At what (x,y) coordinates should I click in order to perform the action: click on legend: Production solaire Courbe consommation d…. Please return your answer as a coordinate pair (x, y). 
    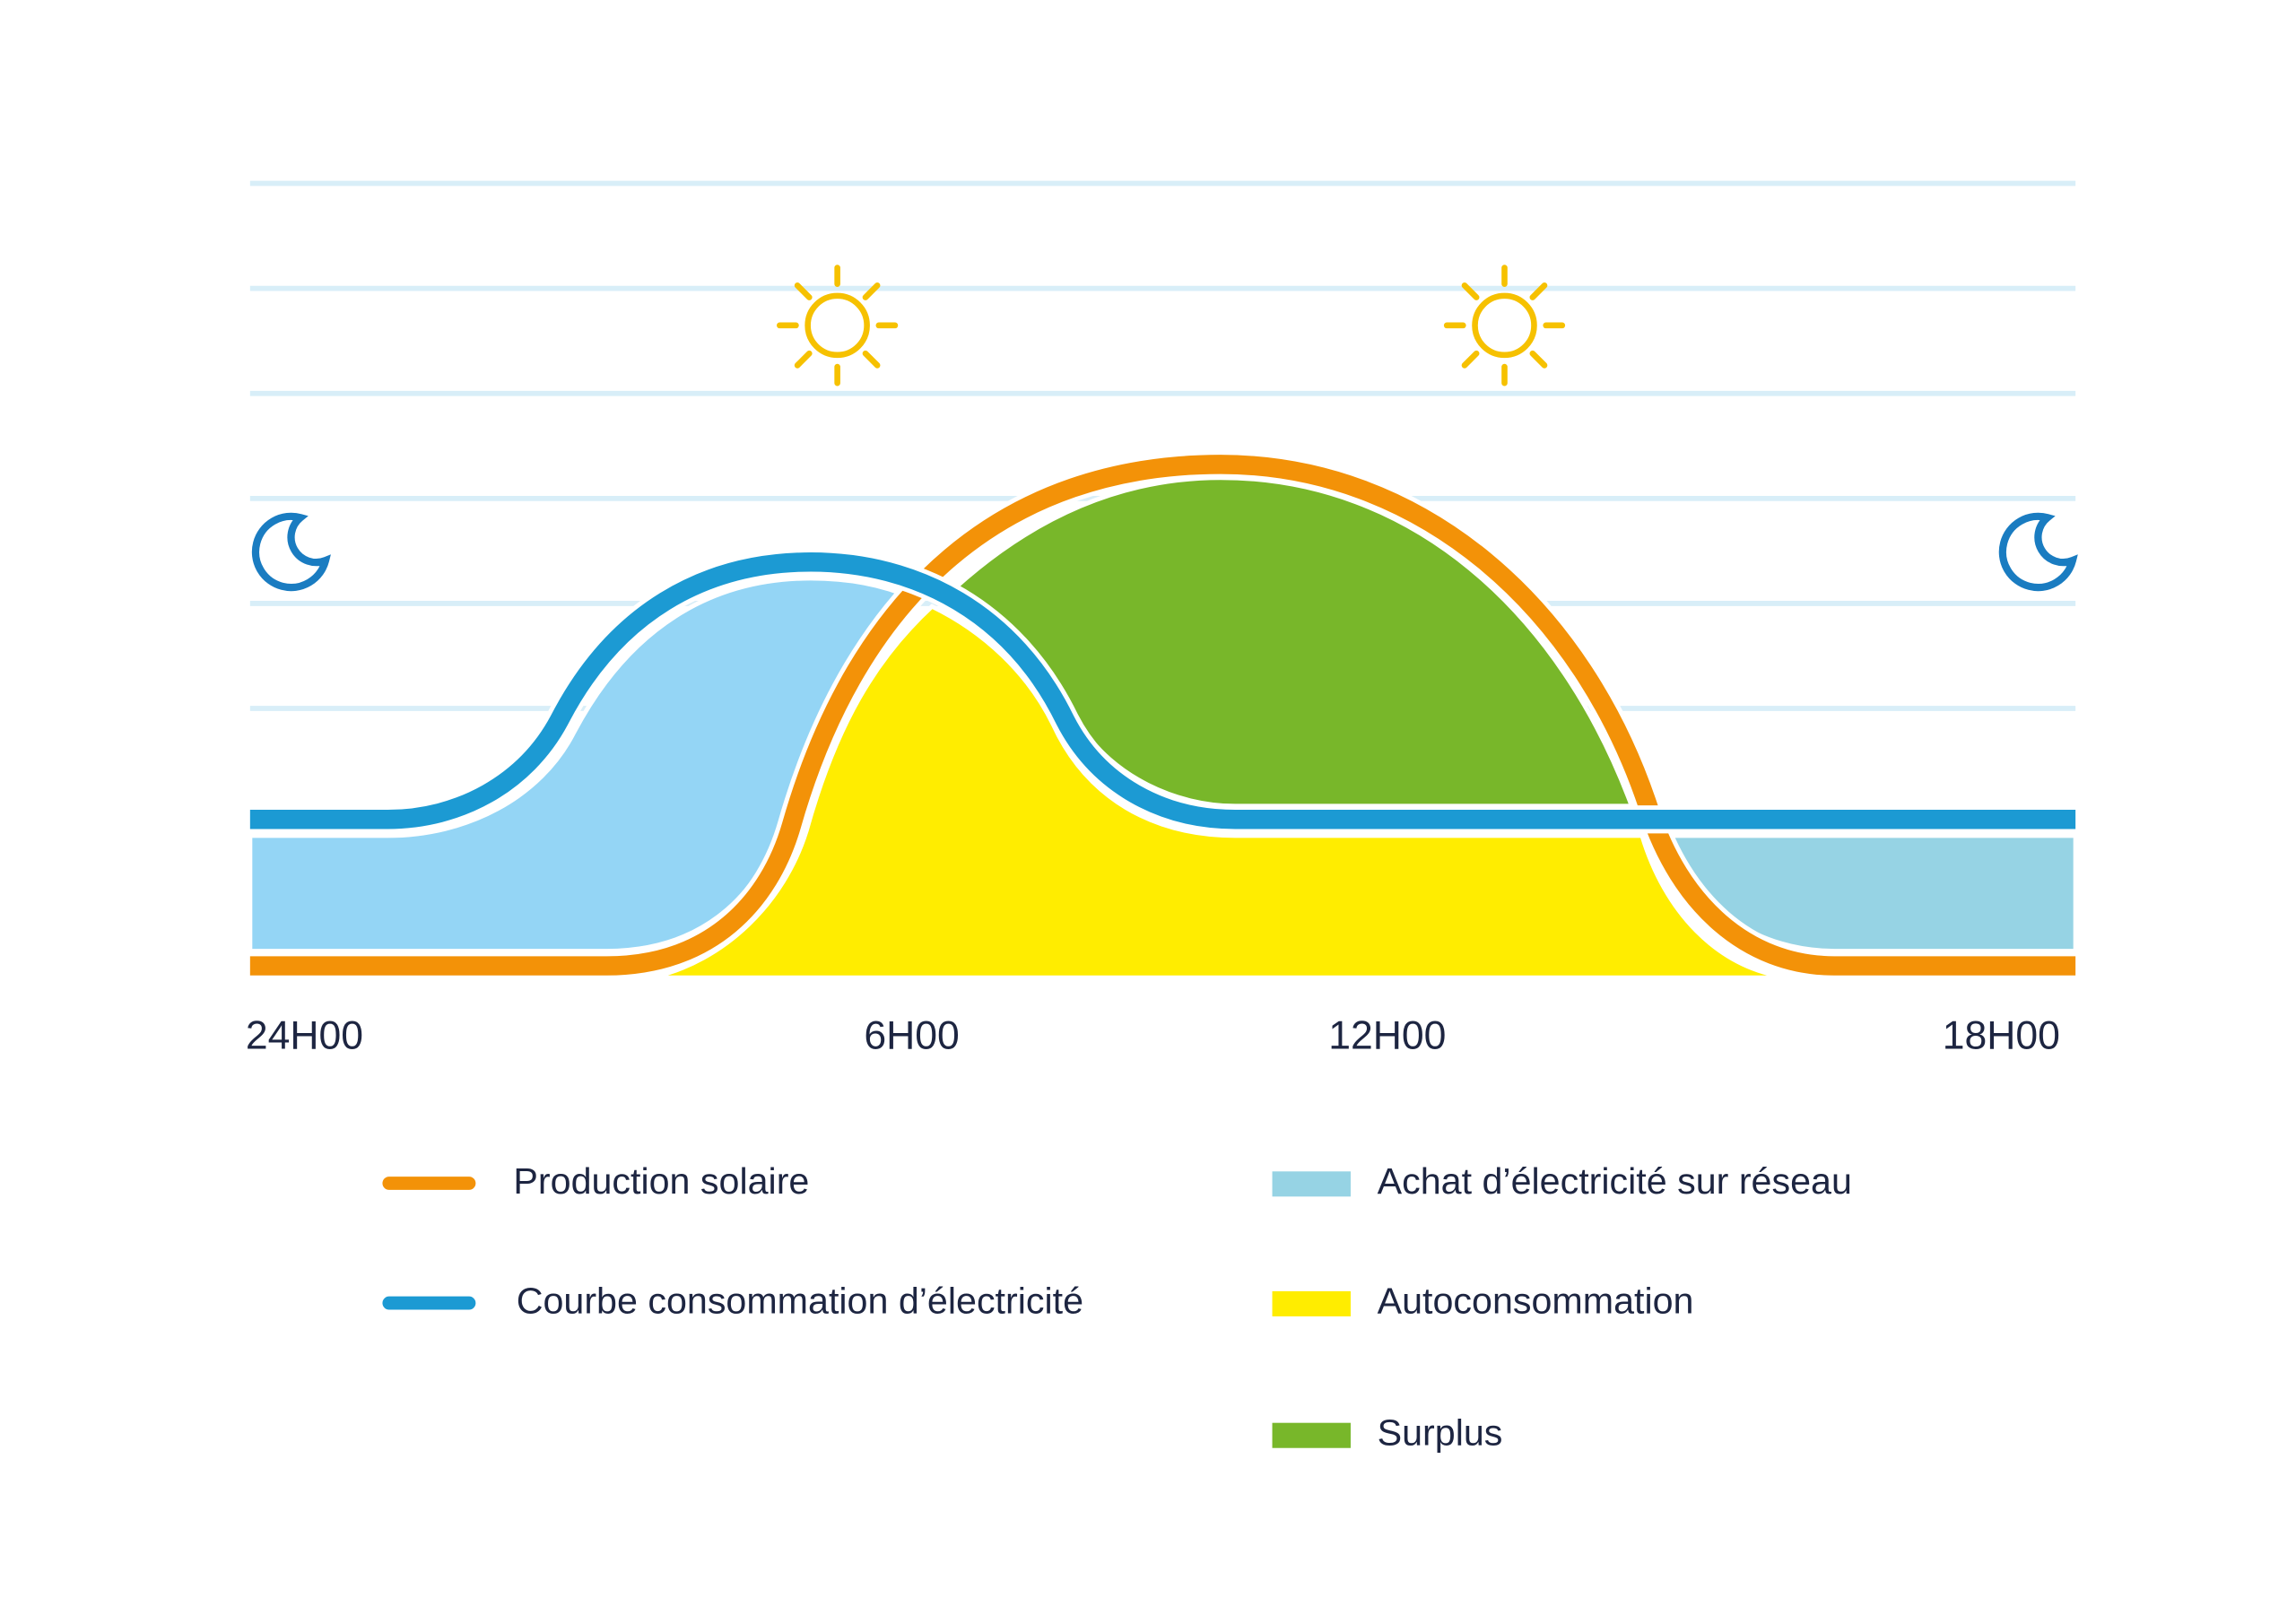
    Looking at the image, I should click on (1117, 1306).